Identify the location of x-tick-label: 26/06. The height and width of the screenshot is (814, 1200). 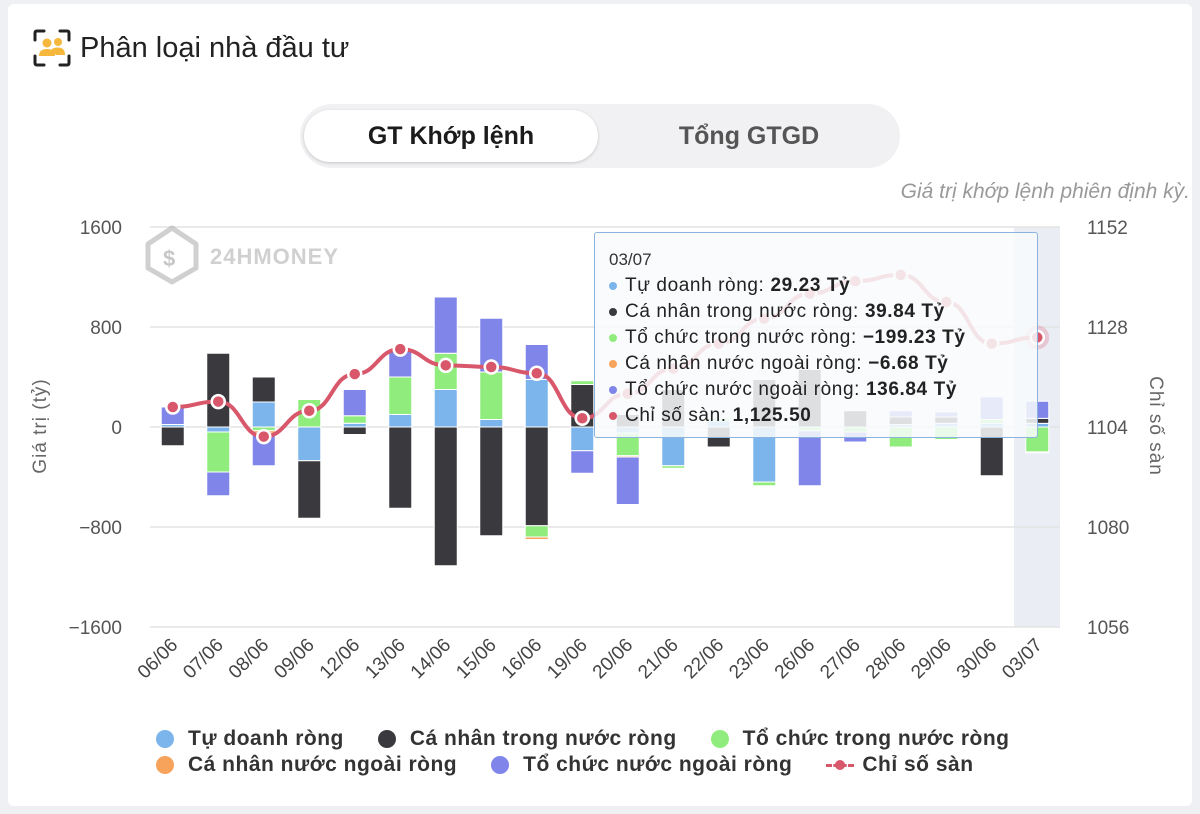
(795, 659).